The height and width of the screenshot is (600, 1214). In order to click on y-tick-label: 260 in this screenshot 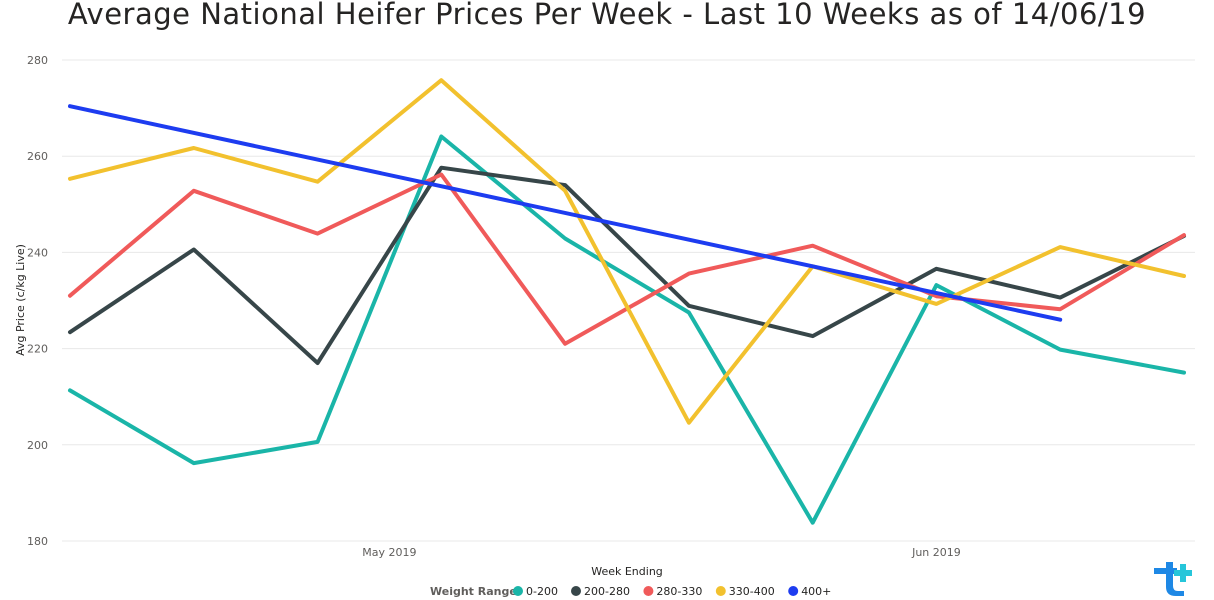, I will do `click(37, 156)`.